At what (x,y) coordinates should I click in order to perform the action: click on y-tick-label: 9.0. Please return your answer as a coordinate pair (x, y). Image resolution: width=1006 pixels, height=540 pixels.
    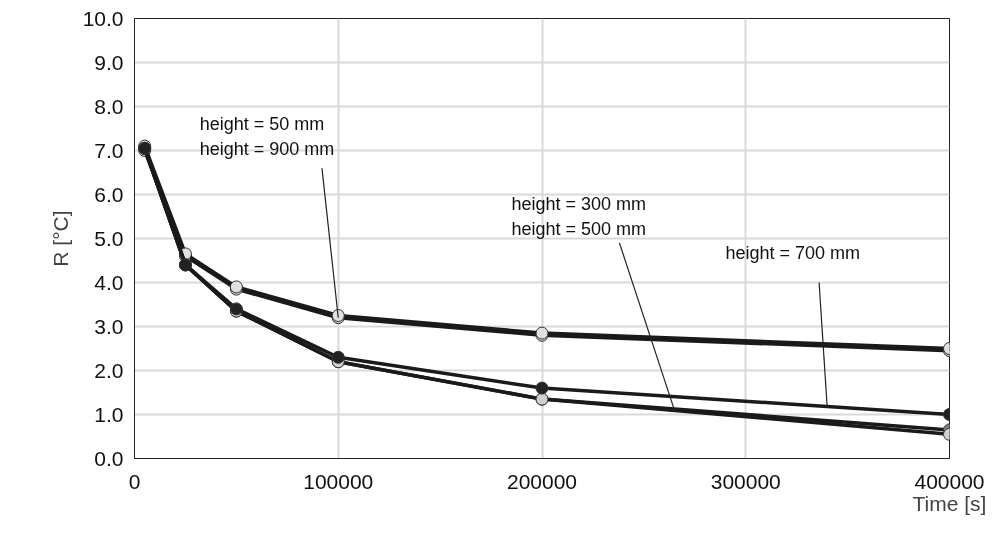
    Looking at the image, I should click on (109, 62).